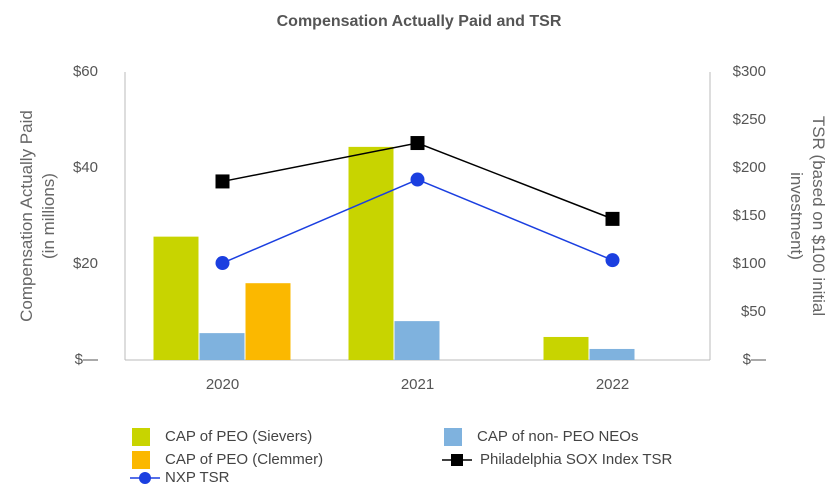 Image resolution: width=838 pixels, height=490 pixels. Describe the element at coordinates (85, 263) in the screenshot. I see `y-tick-label: $20` at that location.